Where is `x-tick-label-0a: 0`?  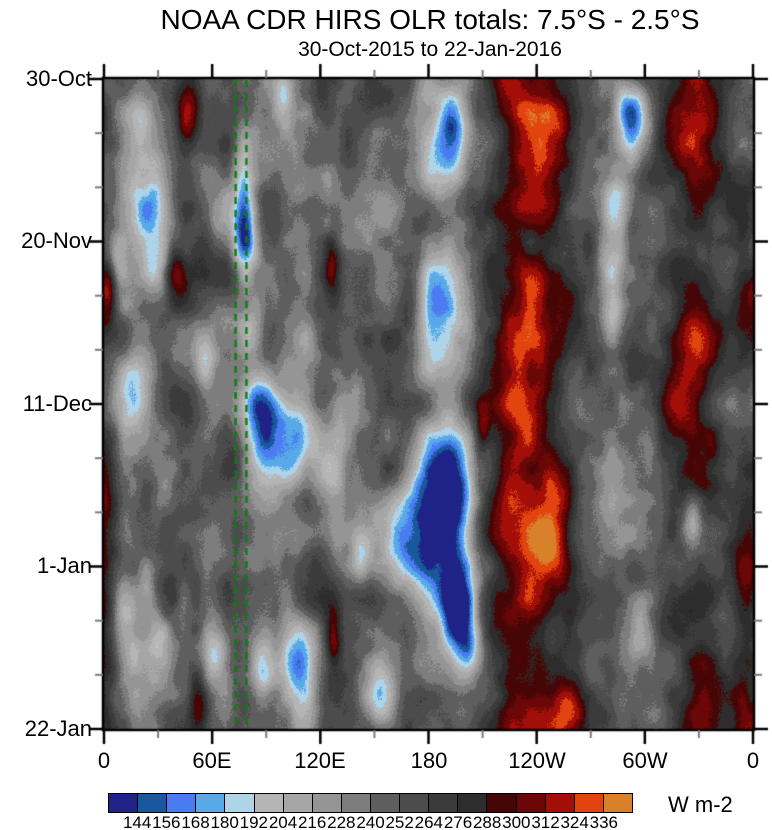 x-tick-label-0a: 0 is located at coordinates (104, 760).